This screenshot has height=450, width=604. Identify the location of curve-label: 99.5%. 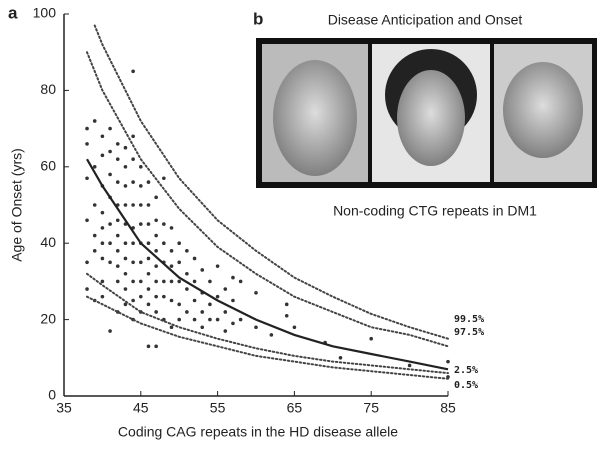
(469, 319).